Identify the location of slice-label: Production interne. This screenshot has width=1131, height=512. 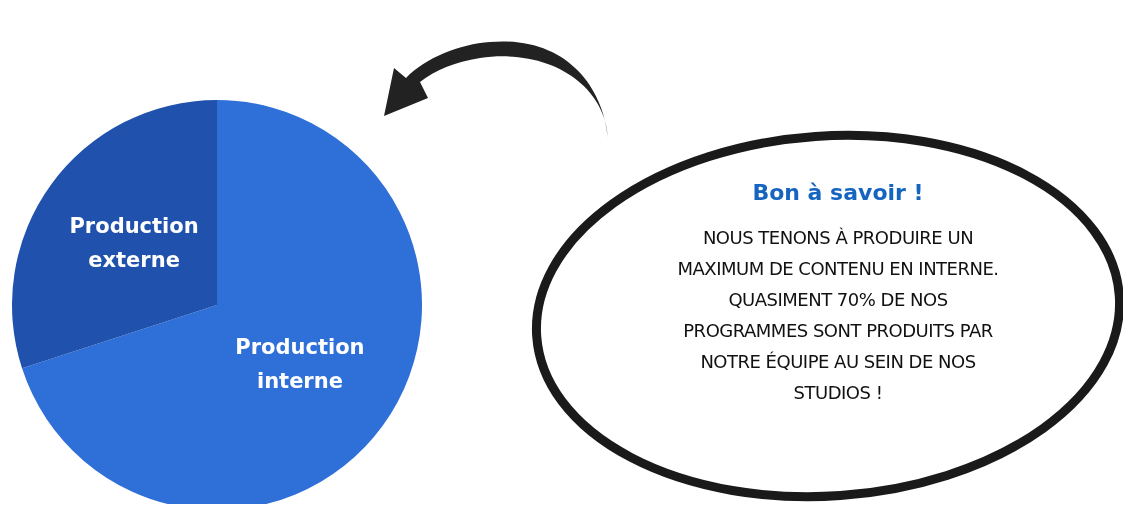
(300, 363).